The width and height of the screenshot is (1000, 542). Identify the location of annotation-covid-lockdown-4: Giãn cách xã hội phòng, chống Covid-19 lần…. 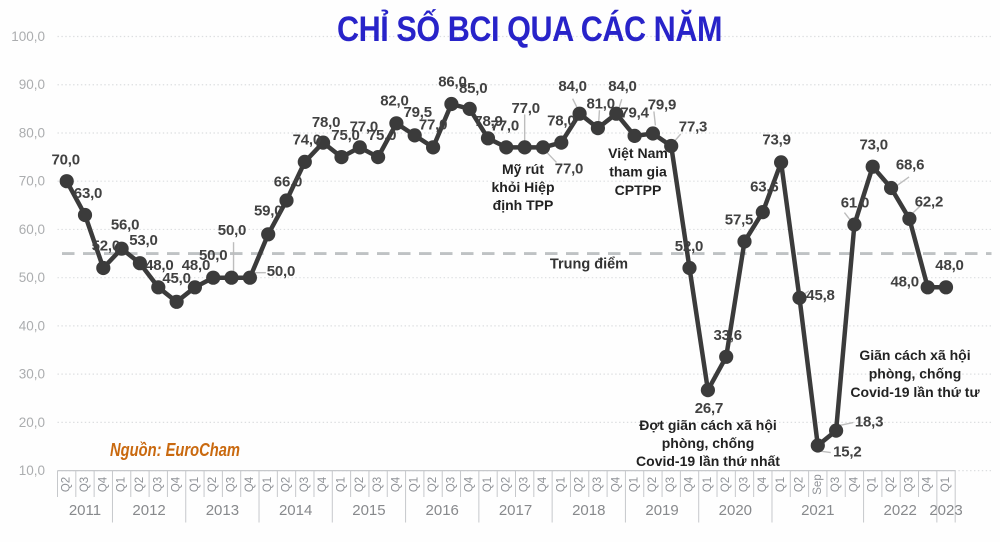
(915, 373).